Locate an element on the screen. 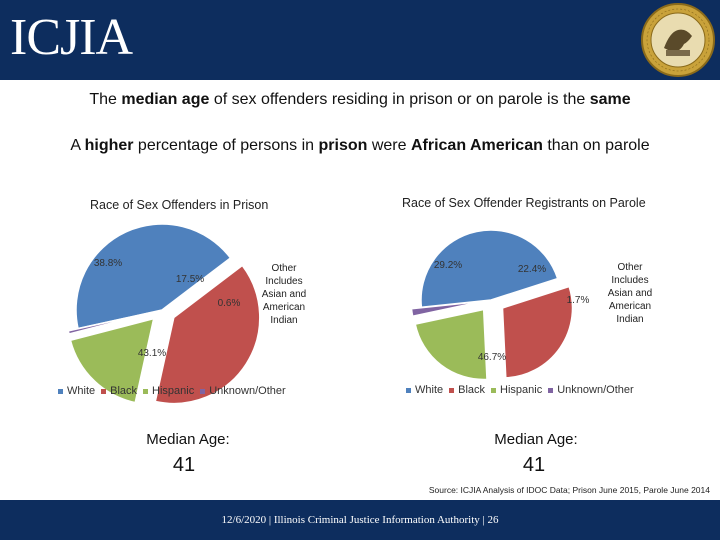 This screenshot has height=540, width=720. parole-label-white: 46.7% is located at coordinates (492, 357).